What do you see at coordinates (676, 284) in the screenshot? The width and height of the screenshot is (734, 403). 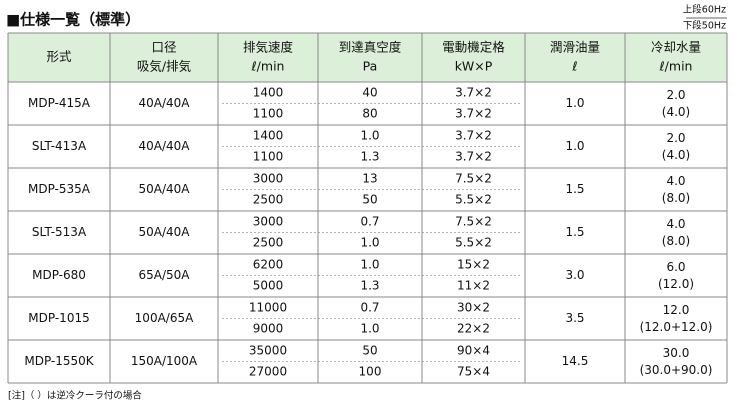 I see `cell: (12.0)` at bounding box center [676, 284].